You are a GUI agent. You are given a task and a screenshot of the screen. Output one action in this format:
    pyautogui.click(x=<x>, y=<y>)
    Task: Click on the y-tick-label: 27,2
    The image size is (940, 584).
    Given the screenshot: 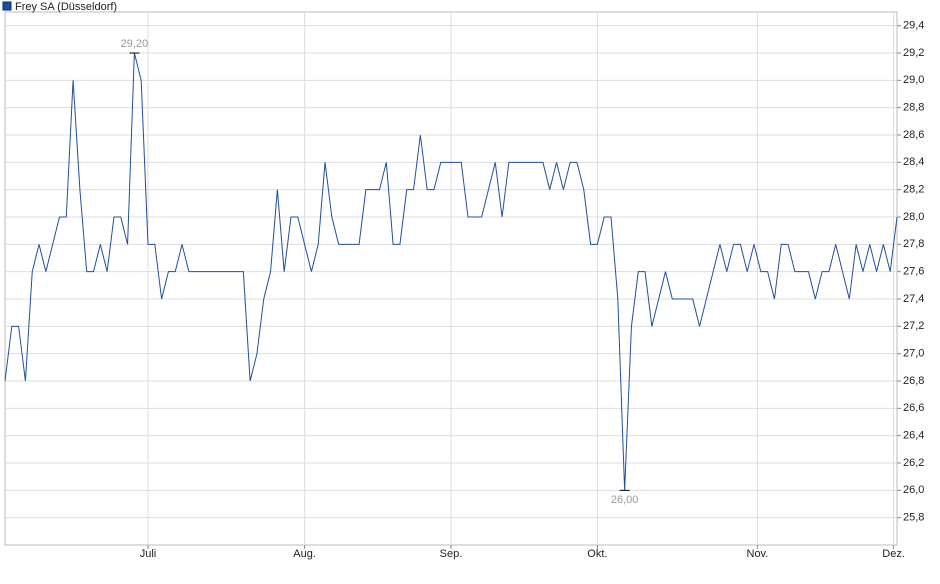 What is the action you would take?
    pyautogui.click(x=913, y=326)
    